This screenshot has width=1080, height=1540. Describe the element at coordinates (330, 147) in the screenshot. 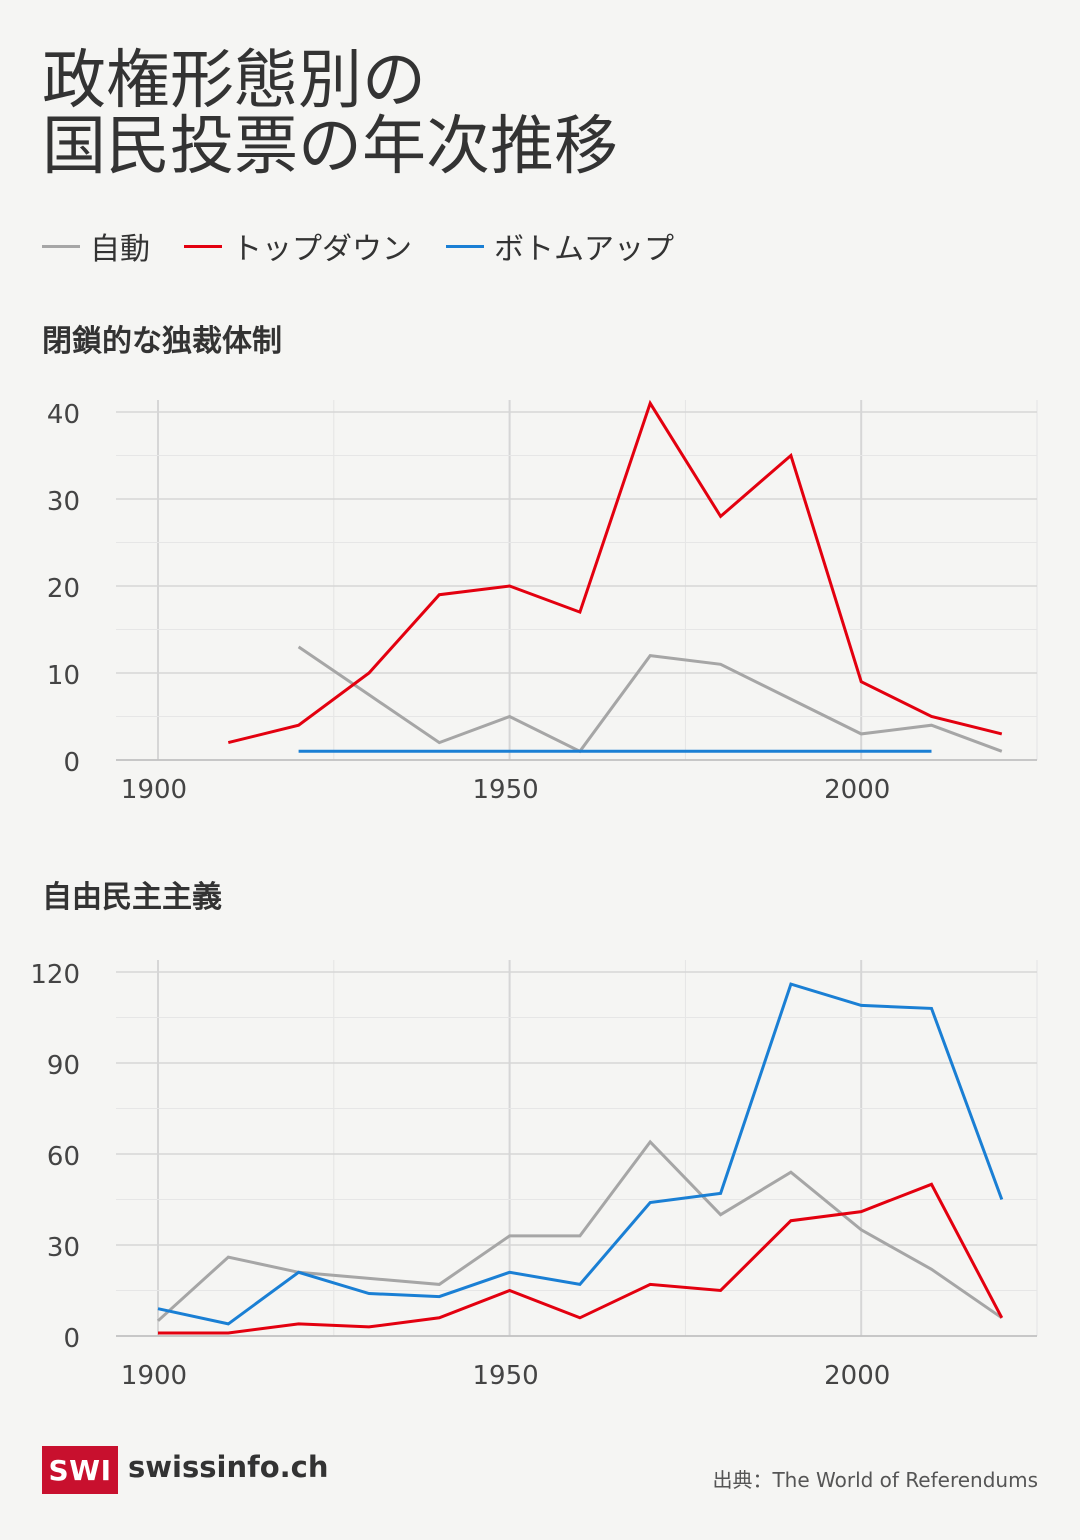

I see `title-line-2: 国民投票の年次推移` at that location.